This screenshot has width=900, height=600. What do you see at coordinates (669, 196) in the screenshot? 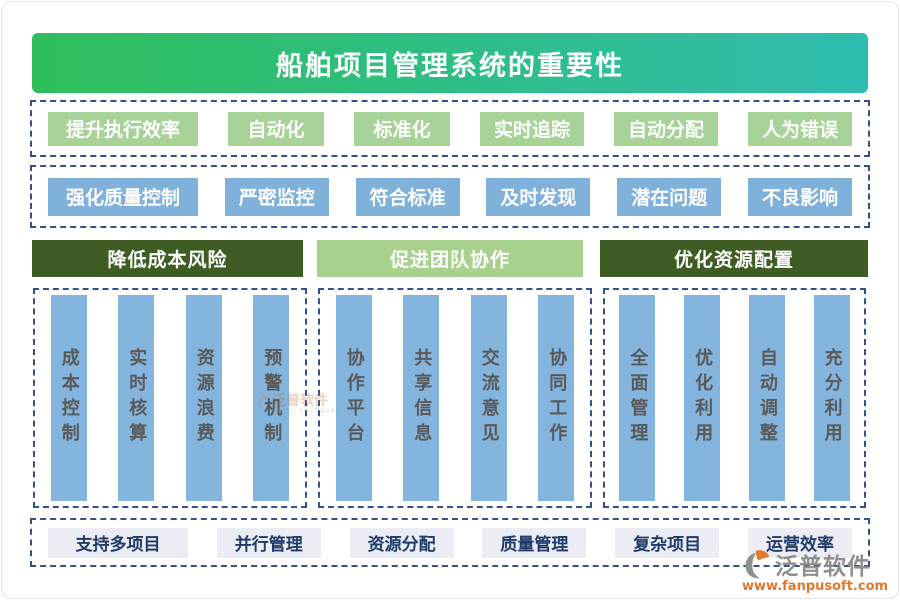
I see `chip-potential-issues: 潜在问题` at bounding box center [669, 196].